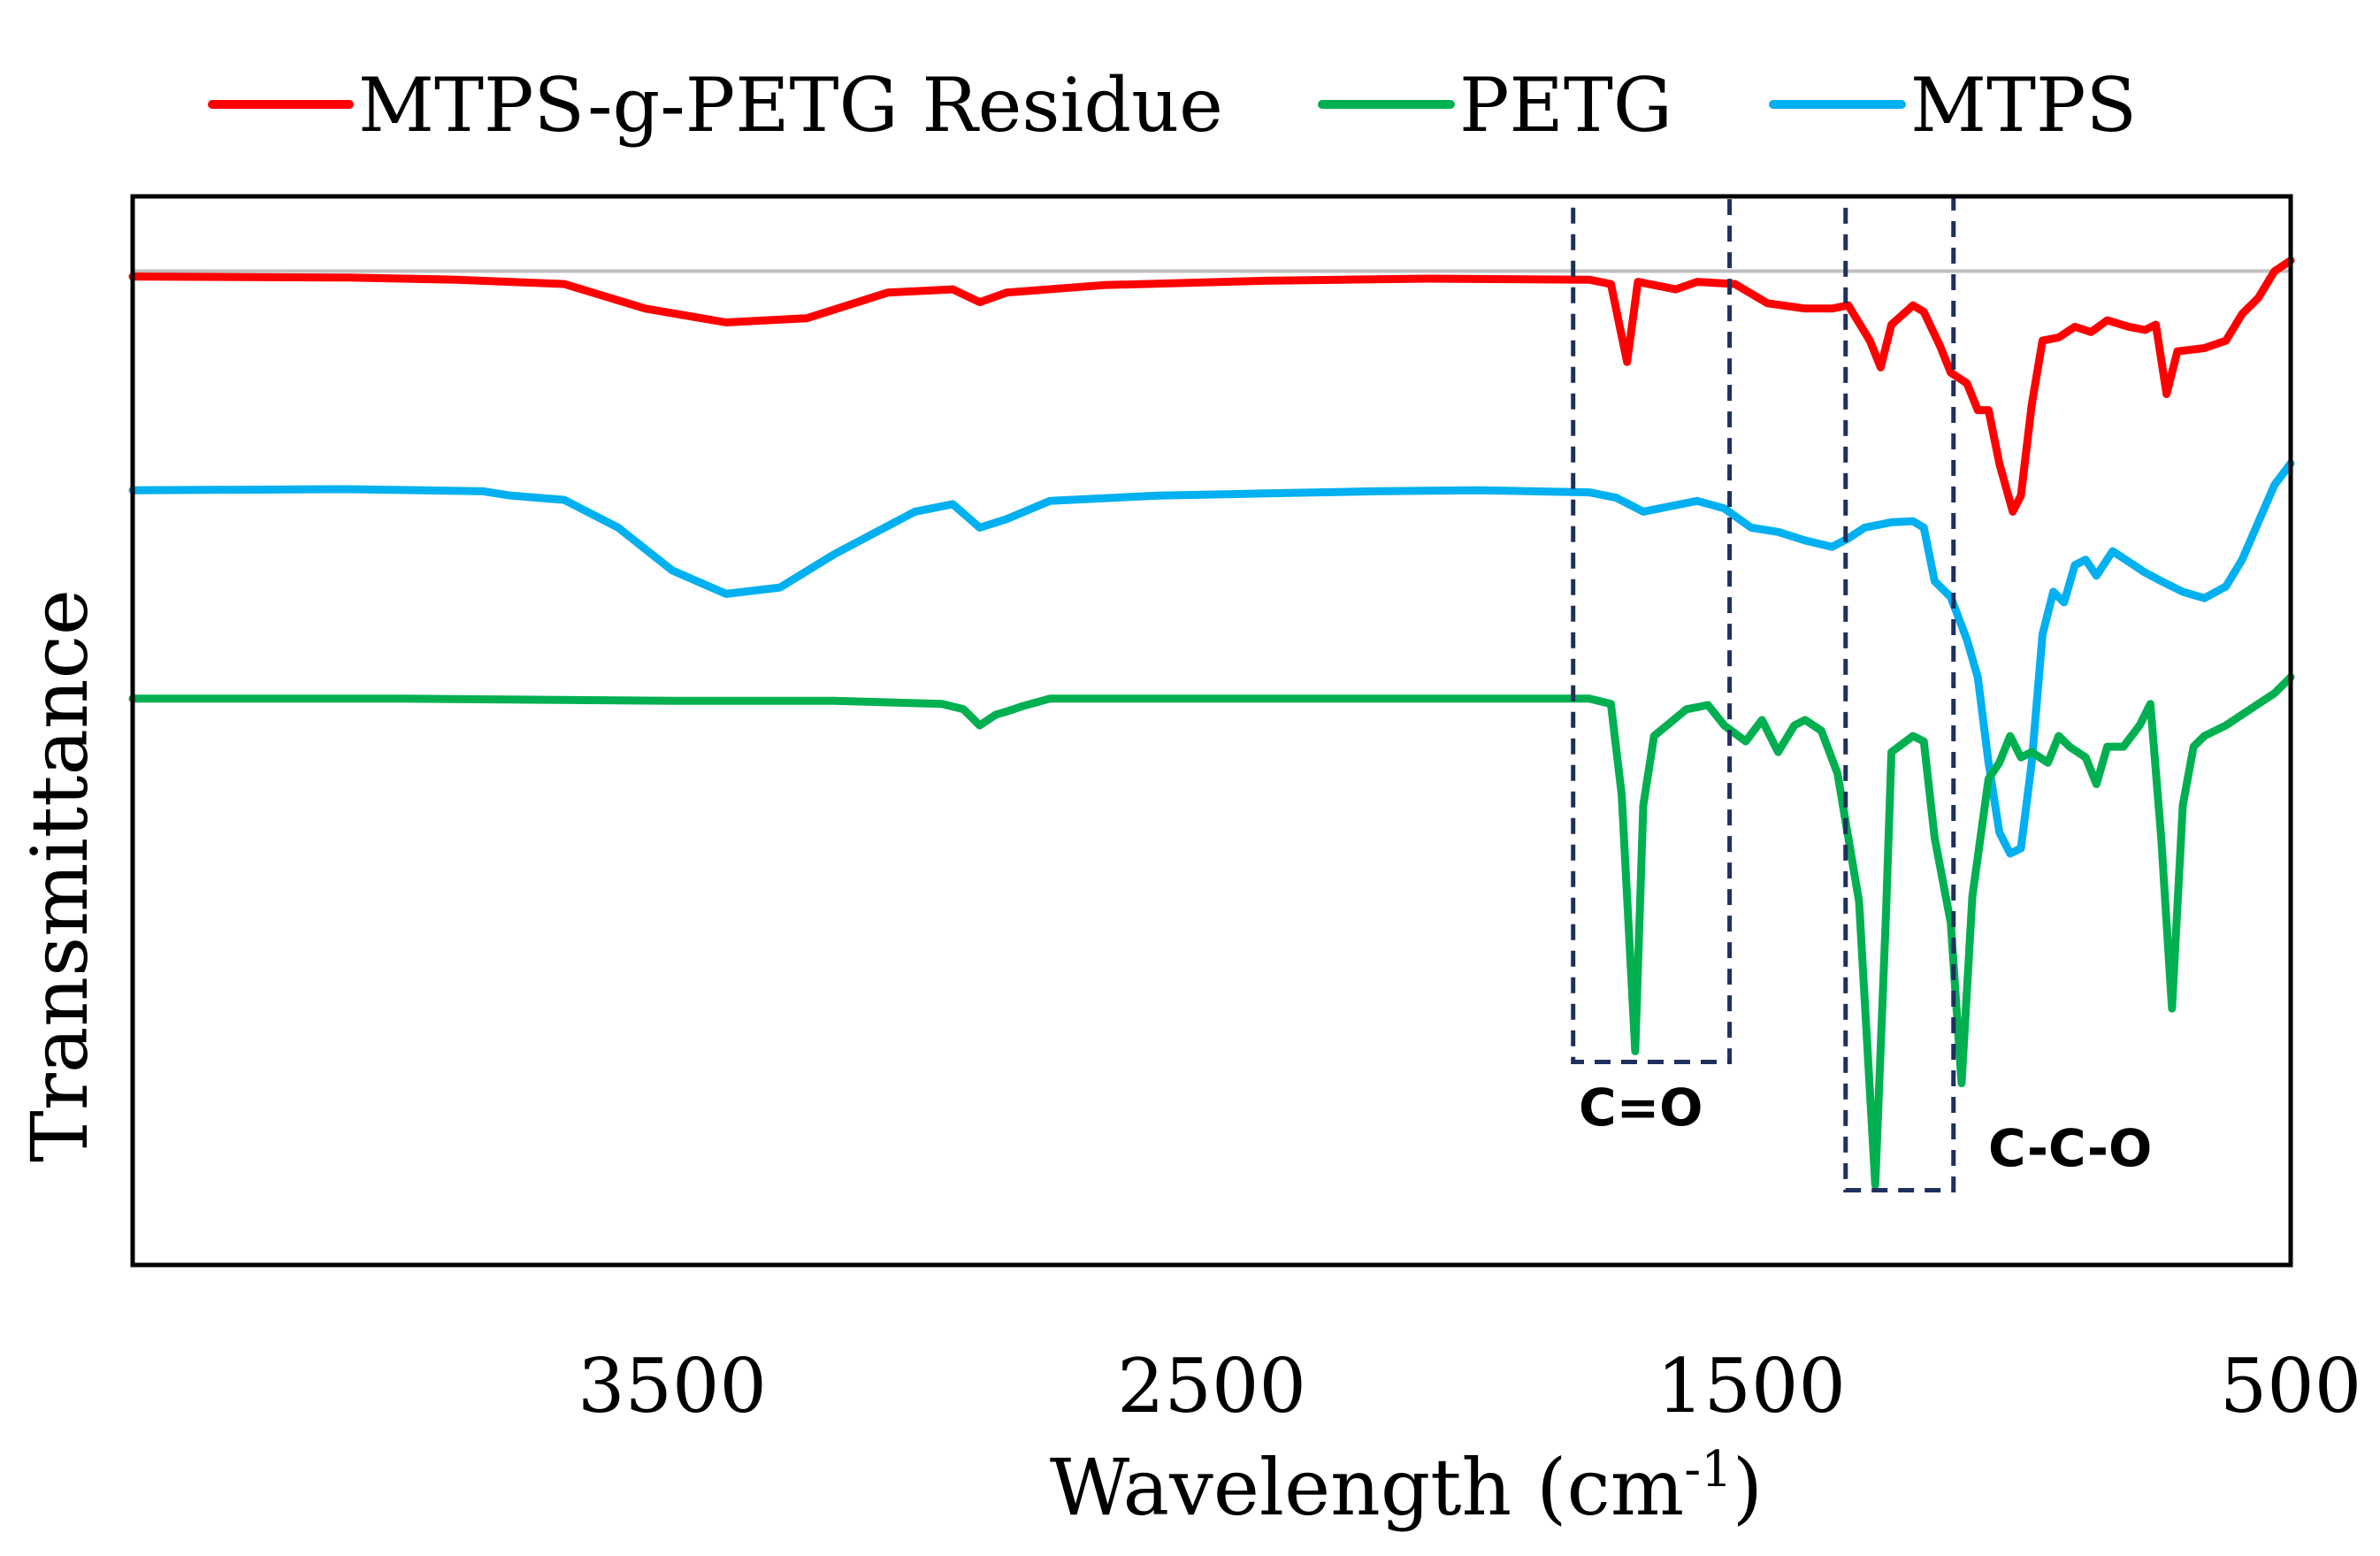 This screenshot has height=1556, width=2380. I want to click on annotation-label-c-c-o: C-C-O, so click(2070, 1148).